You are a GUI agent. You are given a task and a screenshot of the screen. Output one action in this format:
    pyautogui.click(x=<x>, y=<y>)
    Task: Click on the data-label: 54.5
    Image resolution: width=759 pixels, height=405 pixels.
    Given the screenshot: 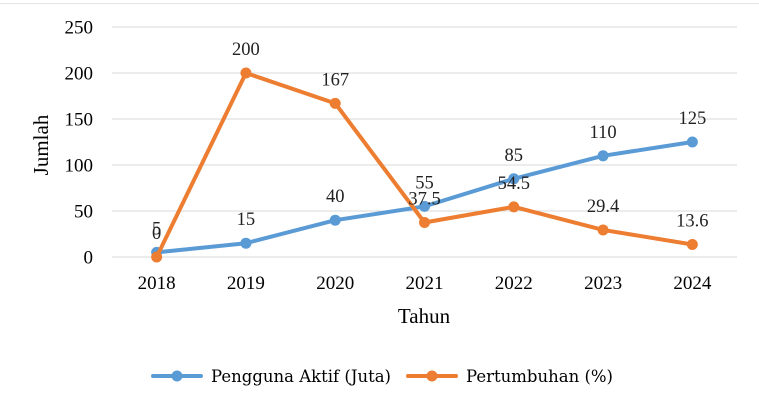 What is the action you would take?
    pyautogui.click(x=514, y=184)
    